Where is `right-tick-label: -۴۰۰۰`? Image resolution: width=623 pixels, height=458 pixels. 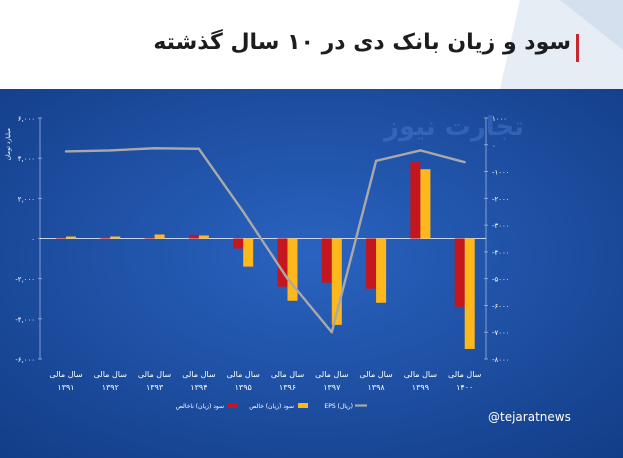 right-tick-label: -۴۰۰۰ is located at coordinates (501, 253).